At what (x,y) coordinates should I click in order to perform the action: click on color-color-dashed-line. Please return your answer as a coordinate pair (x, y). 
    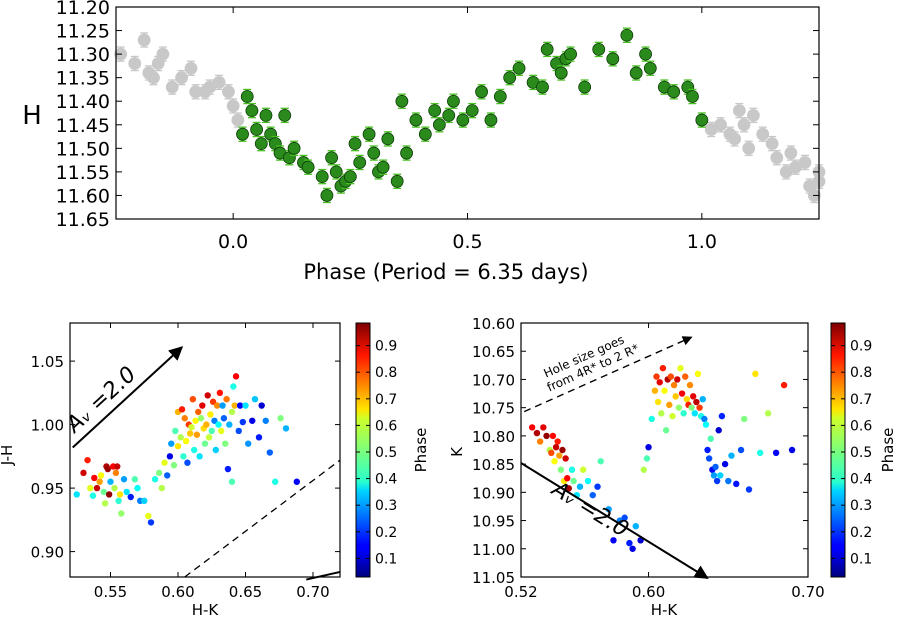
    Looking at the image, I should click on (262, 518).